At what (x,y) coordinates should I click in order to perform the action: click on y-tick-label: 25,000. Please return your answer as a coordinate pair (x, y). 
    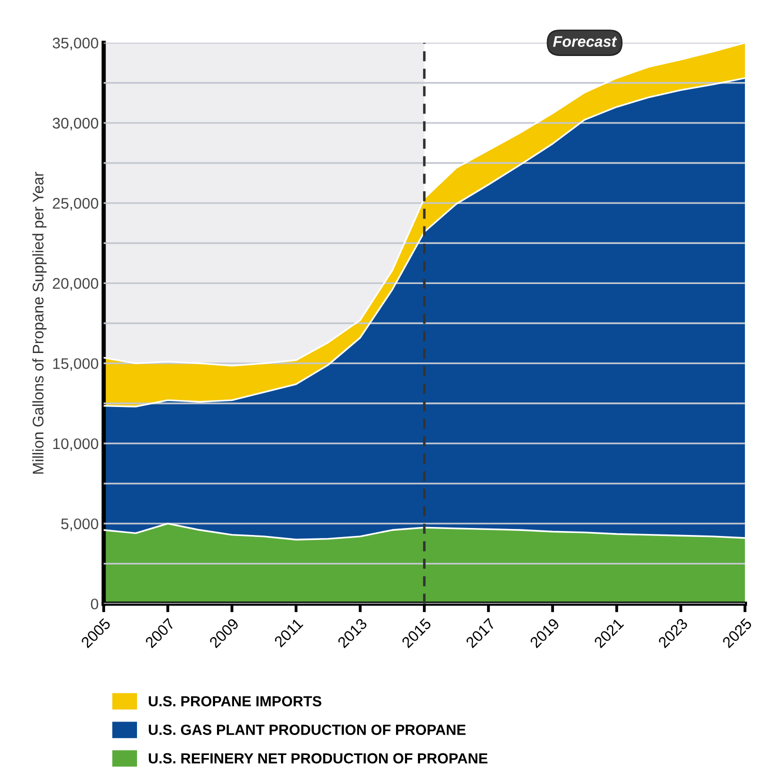
    Looking at the image, I should click on (75, 204).